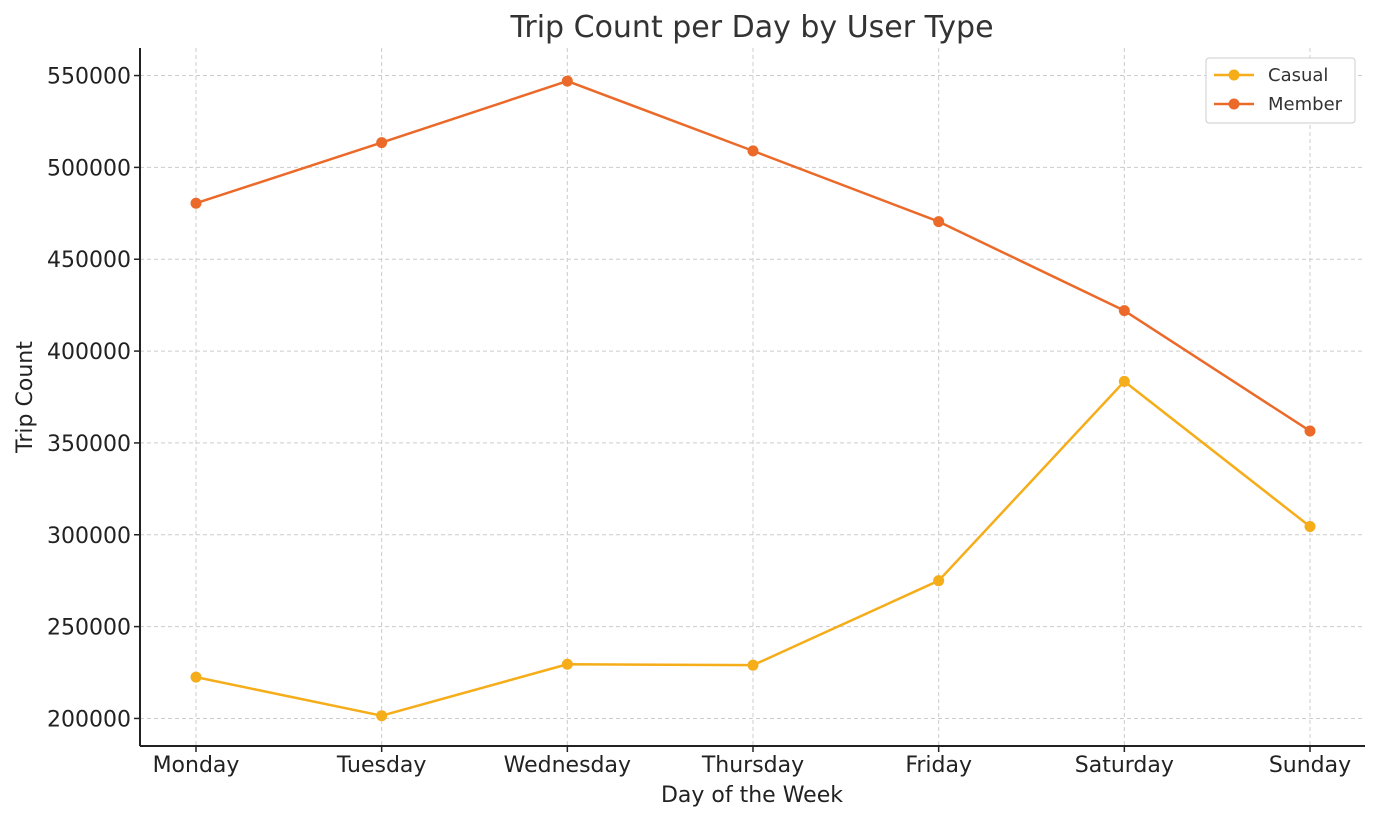  What do you see at coordinates (752, 765) in the screenshot?
I see `x-tick-label: Thursday` at bounding box center [752, 765].